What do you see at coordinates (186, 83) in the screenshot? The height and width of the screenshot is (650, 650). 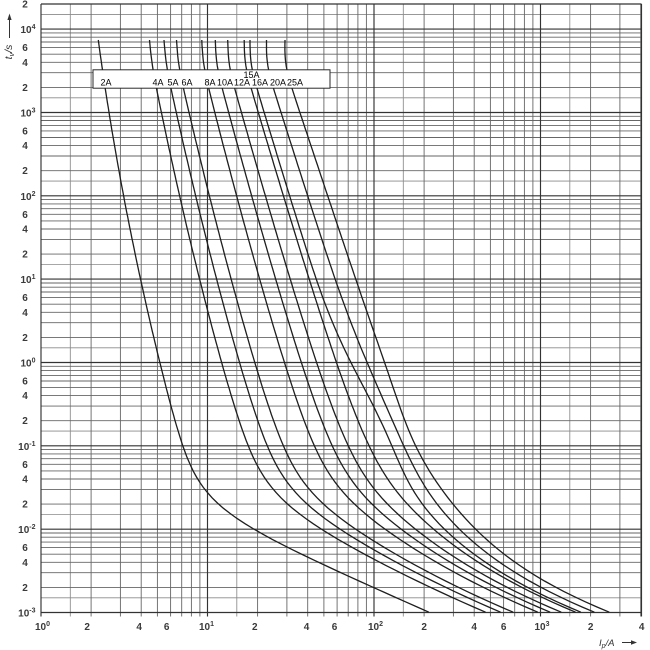 I see `svg-text: 6A` at bounding box center [186, 83].